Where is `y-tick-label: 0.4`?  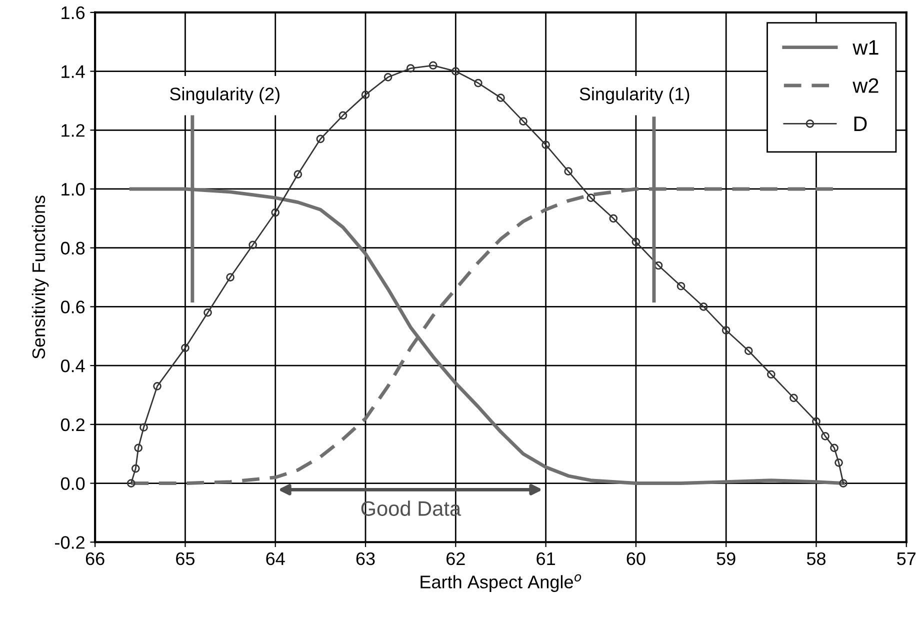 y-tick-label: 0.4 is located at coordinates (72, 365).